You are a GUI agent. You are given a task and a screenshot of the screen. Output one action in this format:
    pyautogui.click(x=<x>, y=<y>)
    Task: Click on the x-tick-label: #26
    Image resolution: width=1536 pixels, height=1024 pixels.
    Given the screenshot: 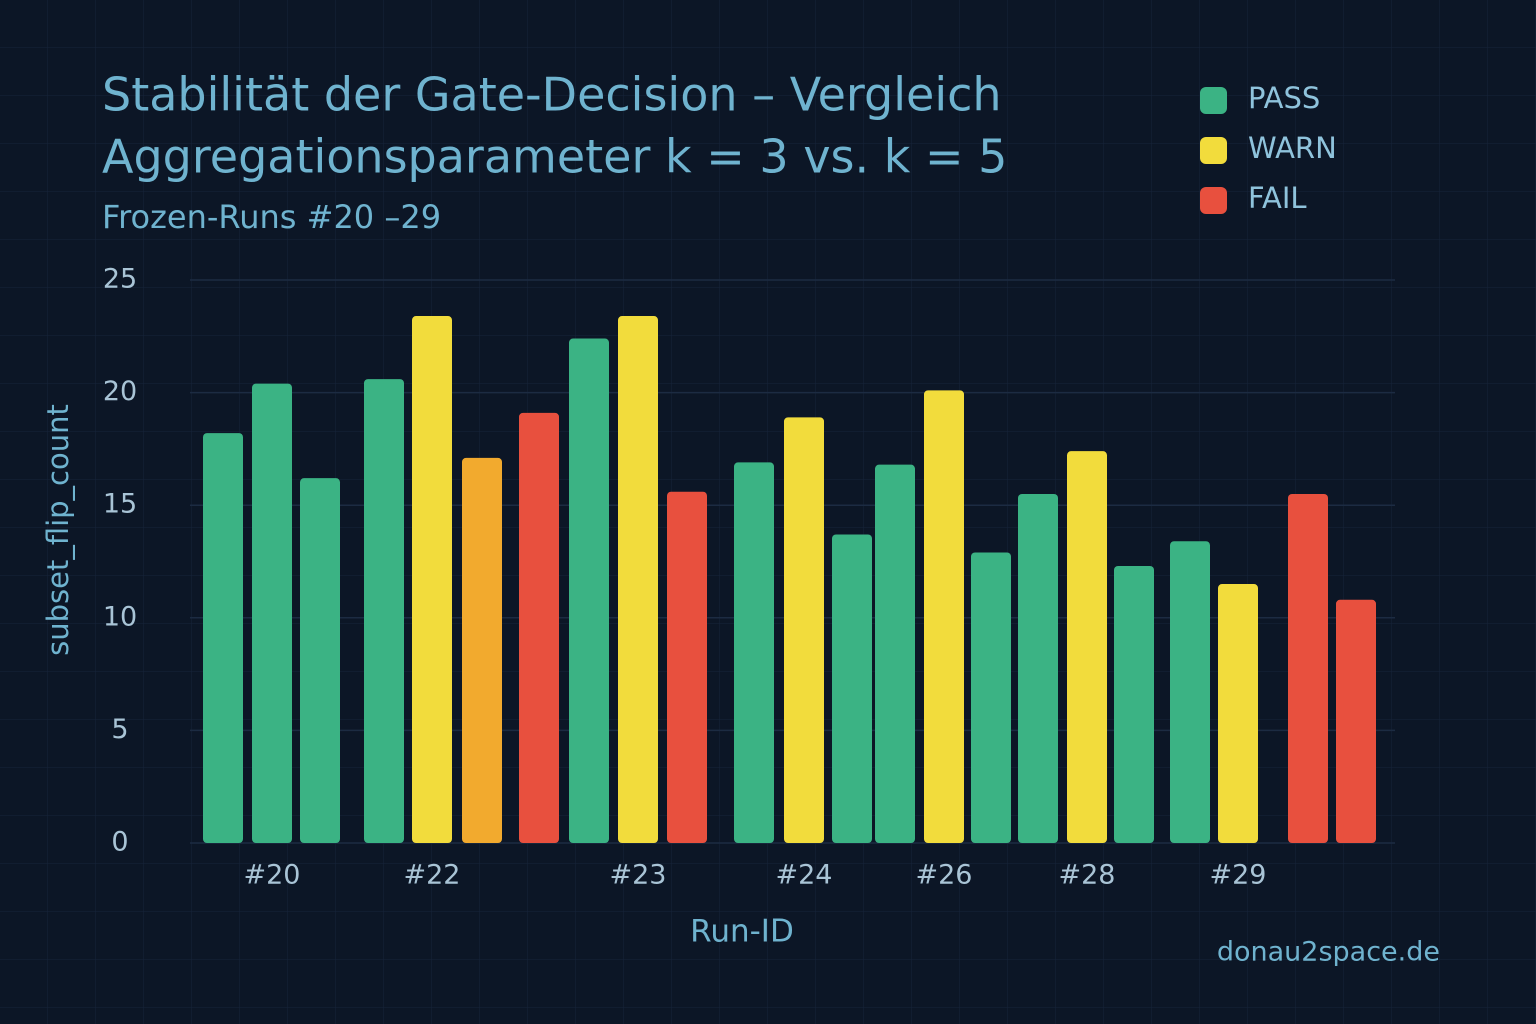 What is the action you would take?
    pyautogui.click(x=944, y=875)
    